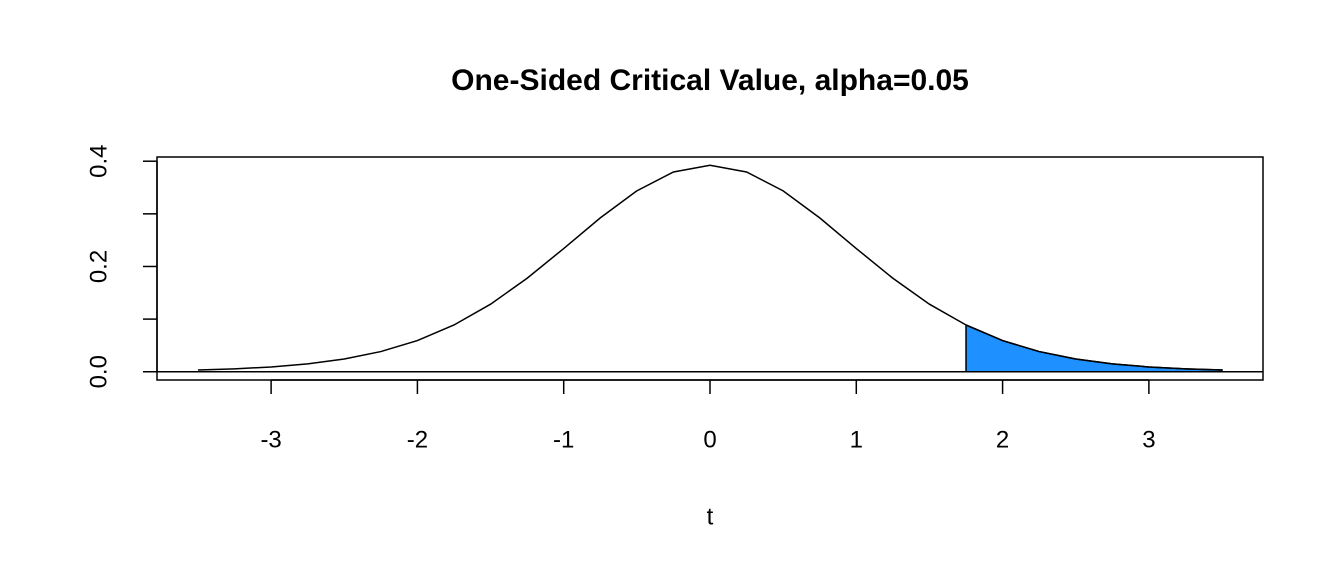  Describe the element at coordinates (709, 439) in the screenshot. I see `x-tick-label: 0` at that location.